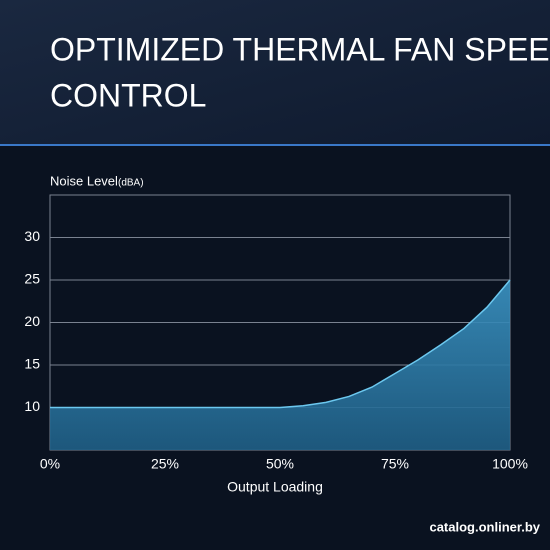  What do you see at coordinates (32, 364) in the screenshot?
I see `y-tick-label: 15` at bounding box center [32, 364].